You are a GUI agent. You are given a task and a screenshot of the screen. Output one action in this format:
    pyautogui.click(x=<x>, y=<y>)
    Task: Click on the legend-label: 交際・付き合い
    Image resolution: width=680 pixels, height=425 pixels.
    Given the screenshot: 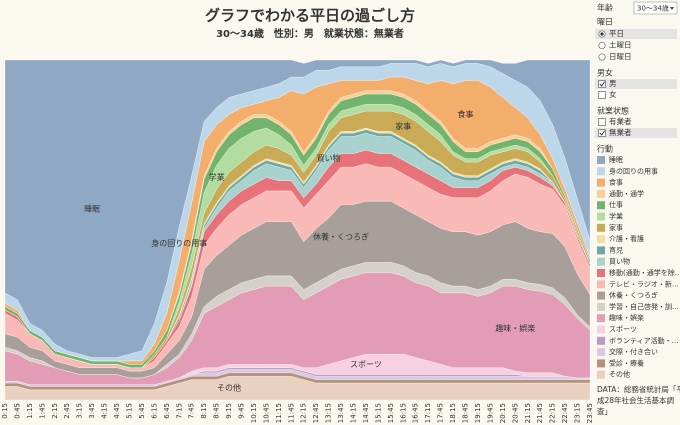 What is the action you would take?
    pyautogui.click(x=633, y=351)
    